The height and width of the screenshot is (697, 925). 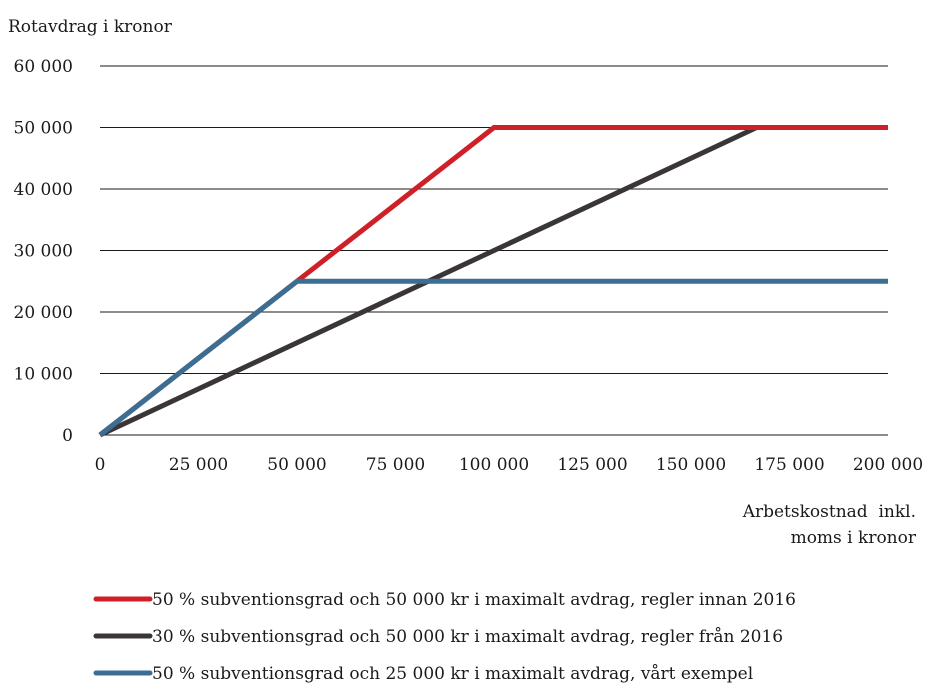 What do you see at coordinates (691, 465) in the screenshot?
I see `x-tick-label: 150 000` at bounding box center [691, 465].